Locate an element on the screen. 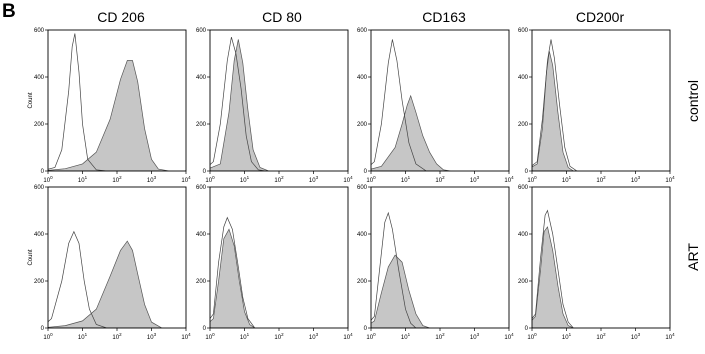  histogram-panel-control-cd80: 0 200 400 600 100 10¹ 10² 10³ 10⁴ is located at coordinates (274, 106).